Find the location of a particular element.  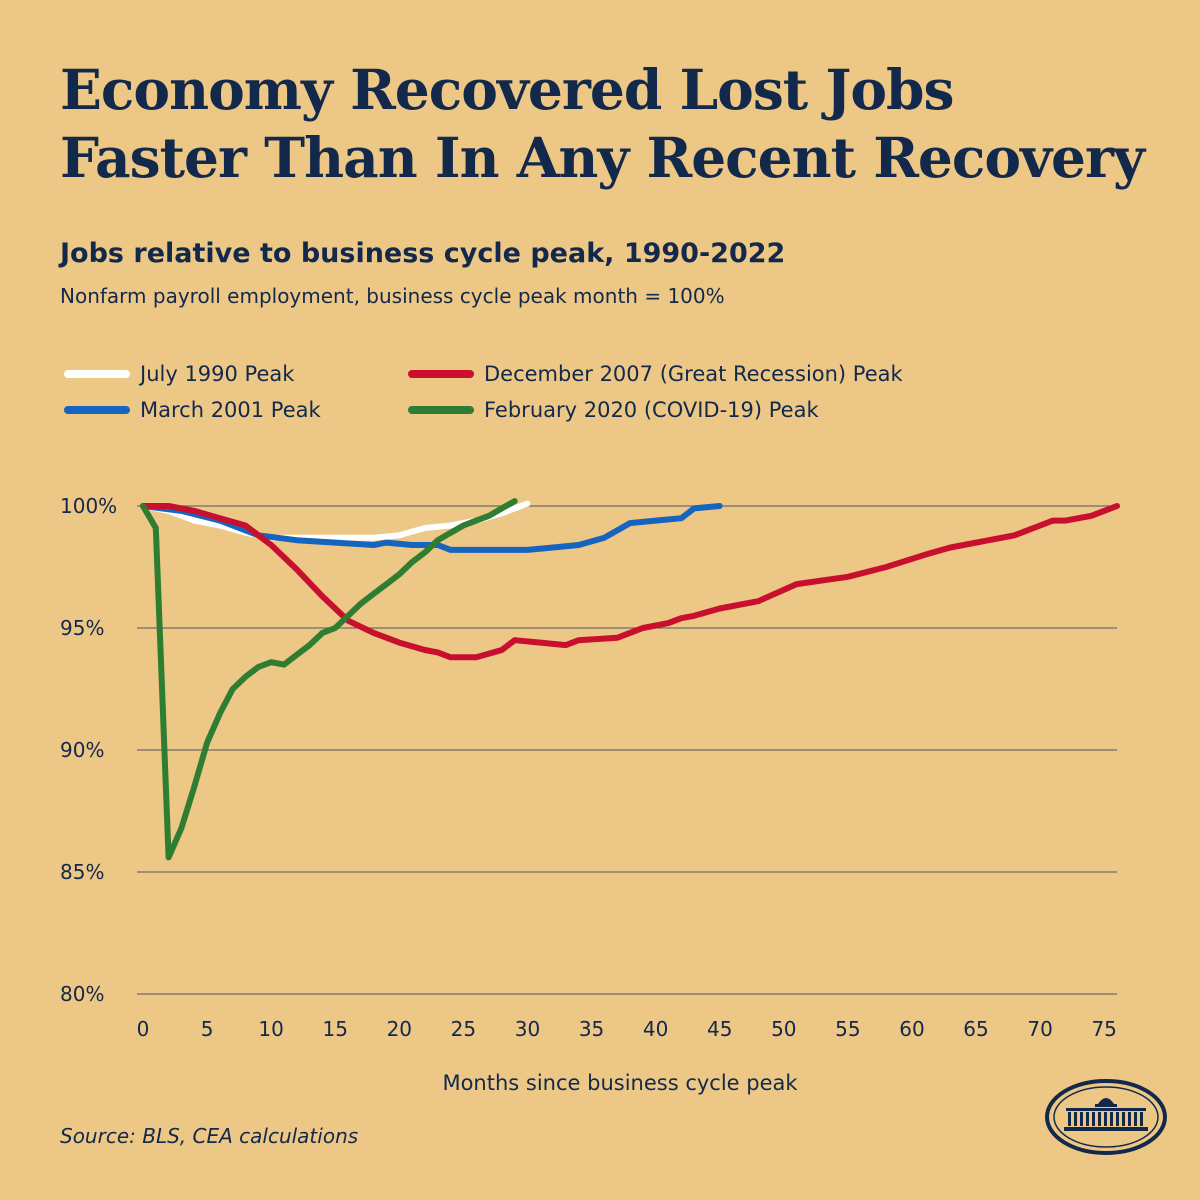

x-tick-label-5: 5 is located at coordinates (207, 1029).